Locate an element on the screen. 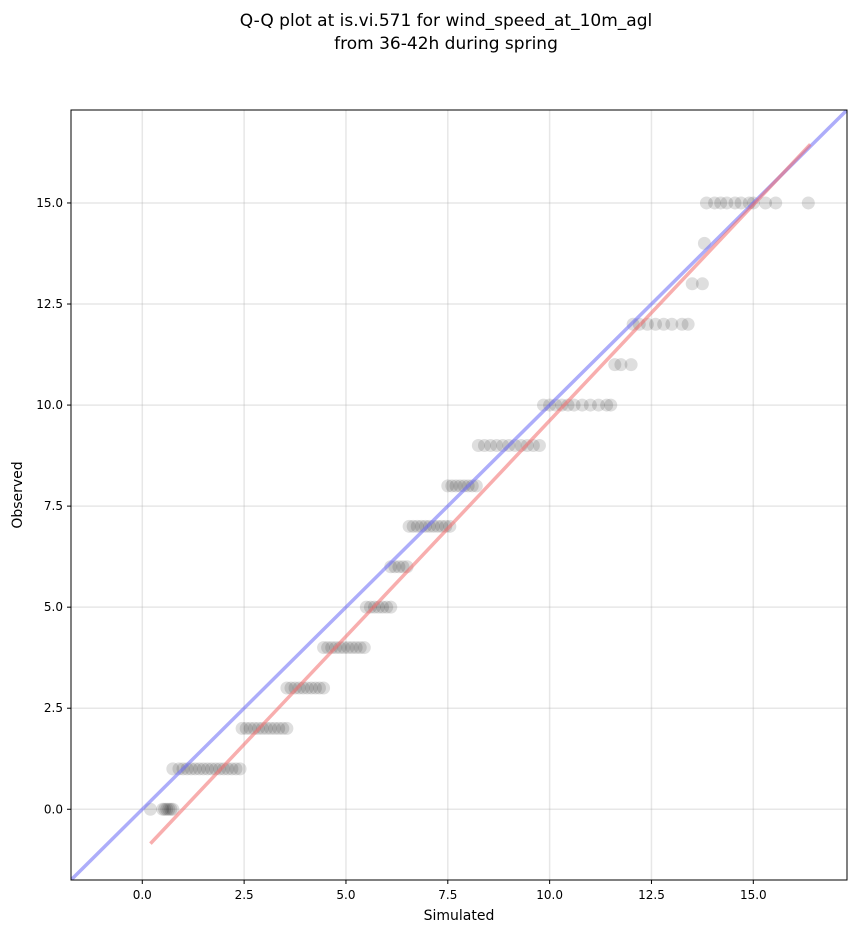  y-tick-label: 7.5 is located at coordinates (53, 506).